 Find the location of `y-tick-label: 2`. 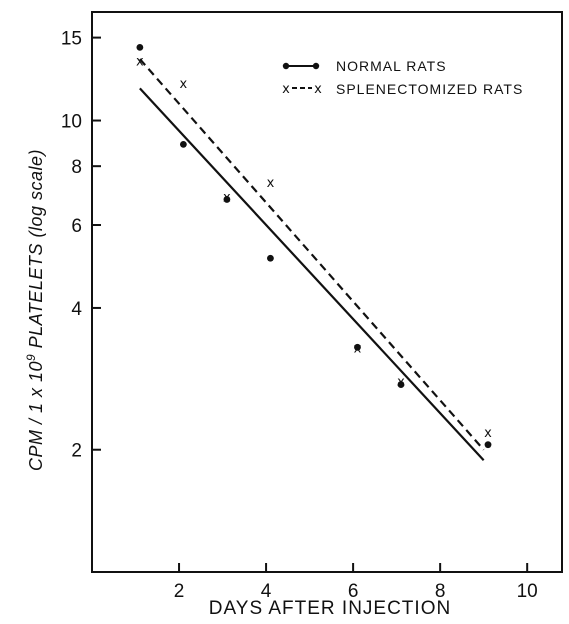

y-tick-label: 2 is located at coordinates (76, 451).